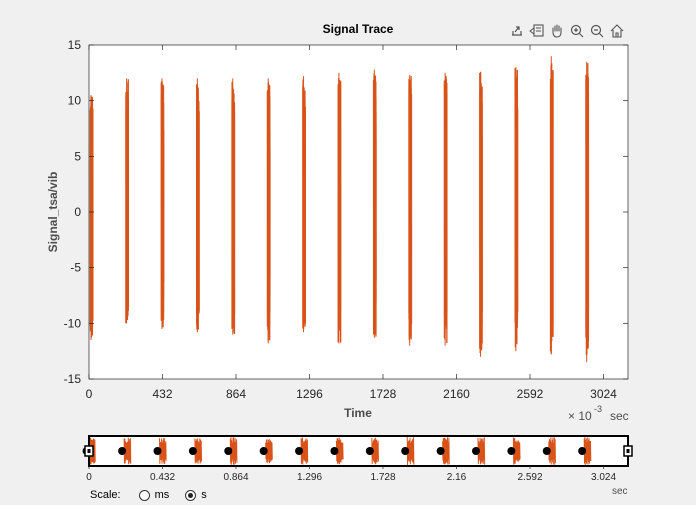 This screenshot has height=505, width=696. I want to click on zoom-out-icon, so click(597, 31).